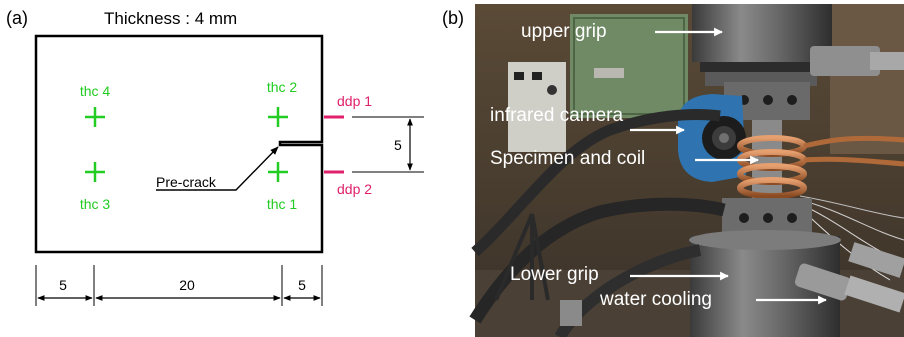 The width and height of the screenshot is (904, 337). Describe the element at coordinates (556, 115) in the screenshot. I see `infrared-camera-label: infrared camera` at that location.